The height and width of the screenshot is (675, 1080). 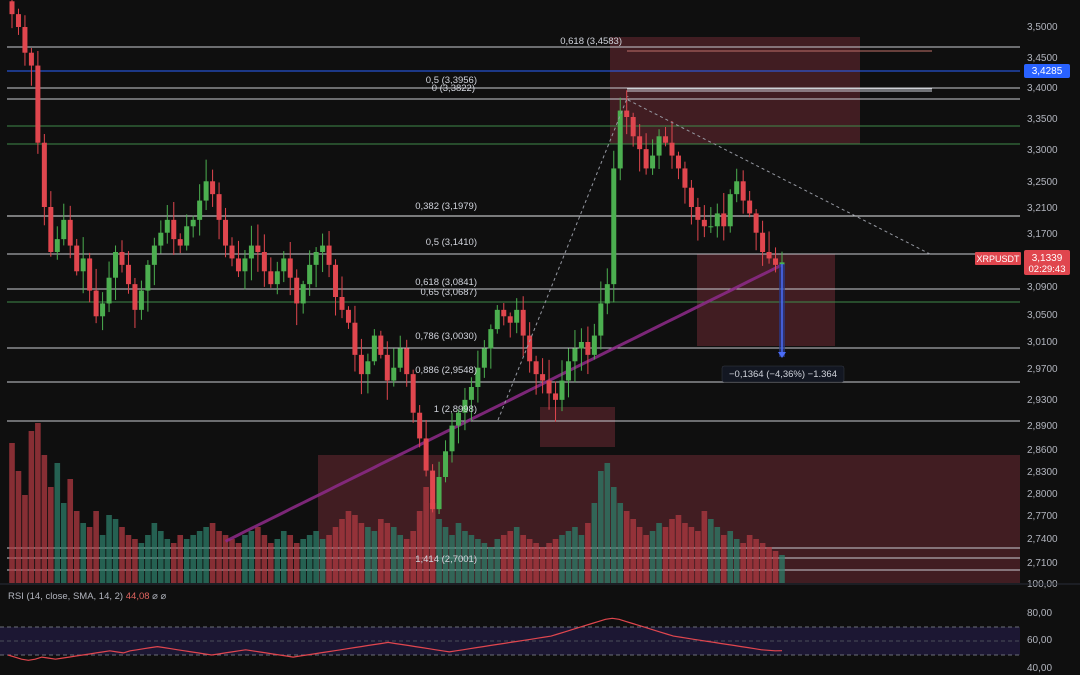 I want to click on support-zone-small, so click(x=577, y=427).